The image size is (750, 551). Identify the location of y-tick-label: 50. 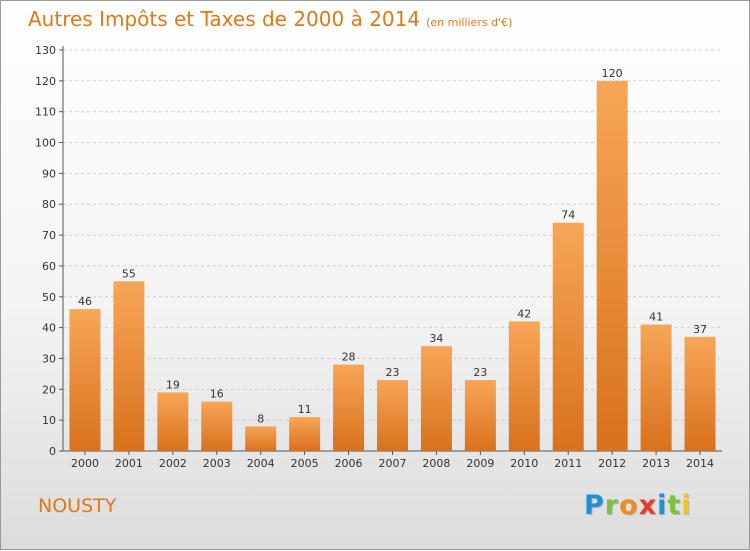
(49, 297).